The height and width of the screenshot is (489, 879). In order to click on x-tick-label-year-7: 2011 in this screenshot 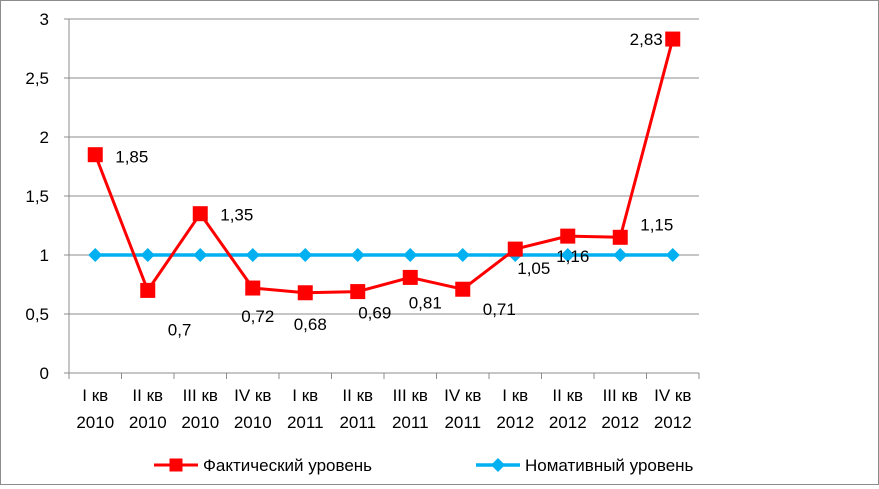, I will do `click(462, 422)`.